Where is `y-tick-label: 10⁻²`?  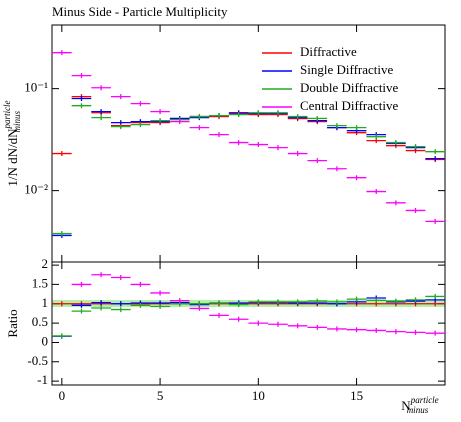 y-tick-label: 10⁻² is located at coordinates (36, 189).